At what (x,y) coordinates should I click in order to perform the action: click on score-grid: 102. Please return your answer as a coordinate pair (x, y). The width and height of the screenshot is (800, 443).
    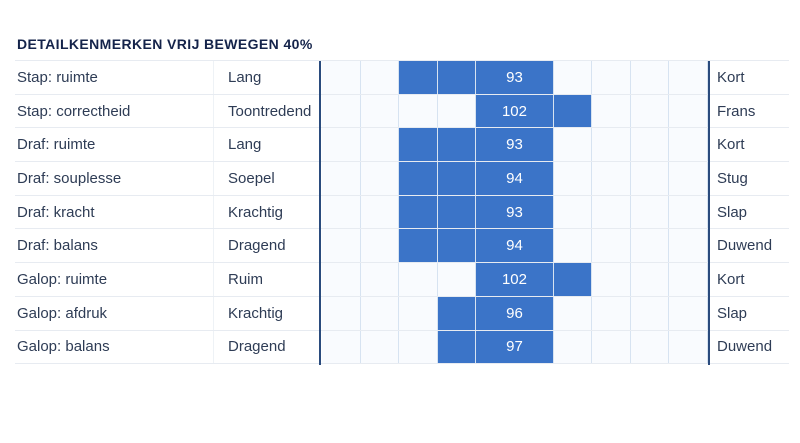
    Looking at the image, I should click on (515, 279).